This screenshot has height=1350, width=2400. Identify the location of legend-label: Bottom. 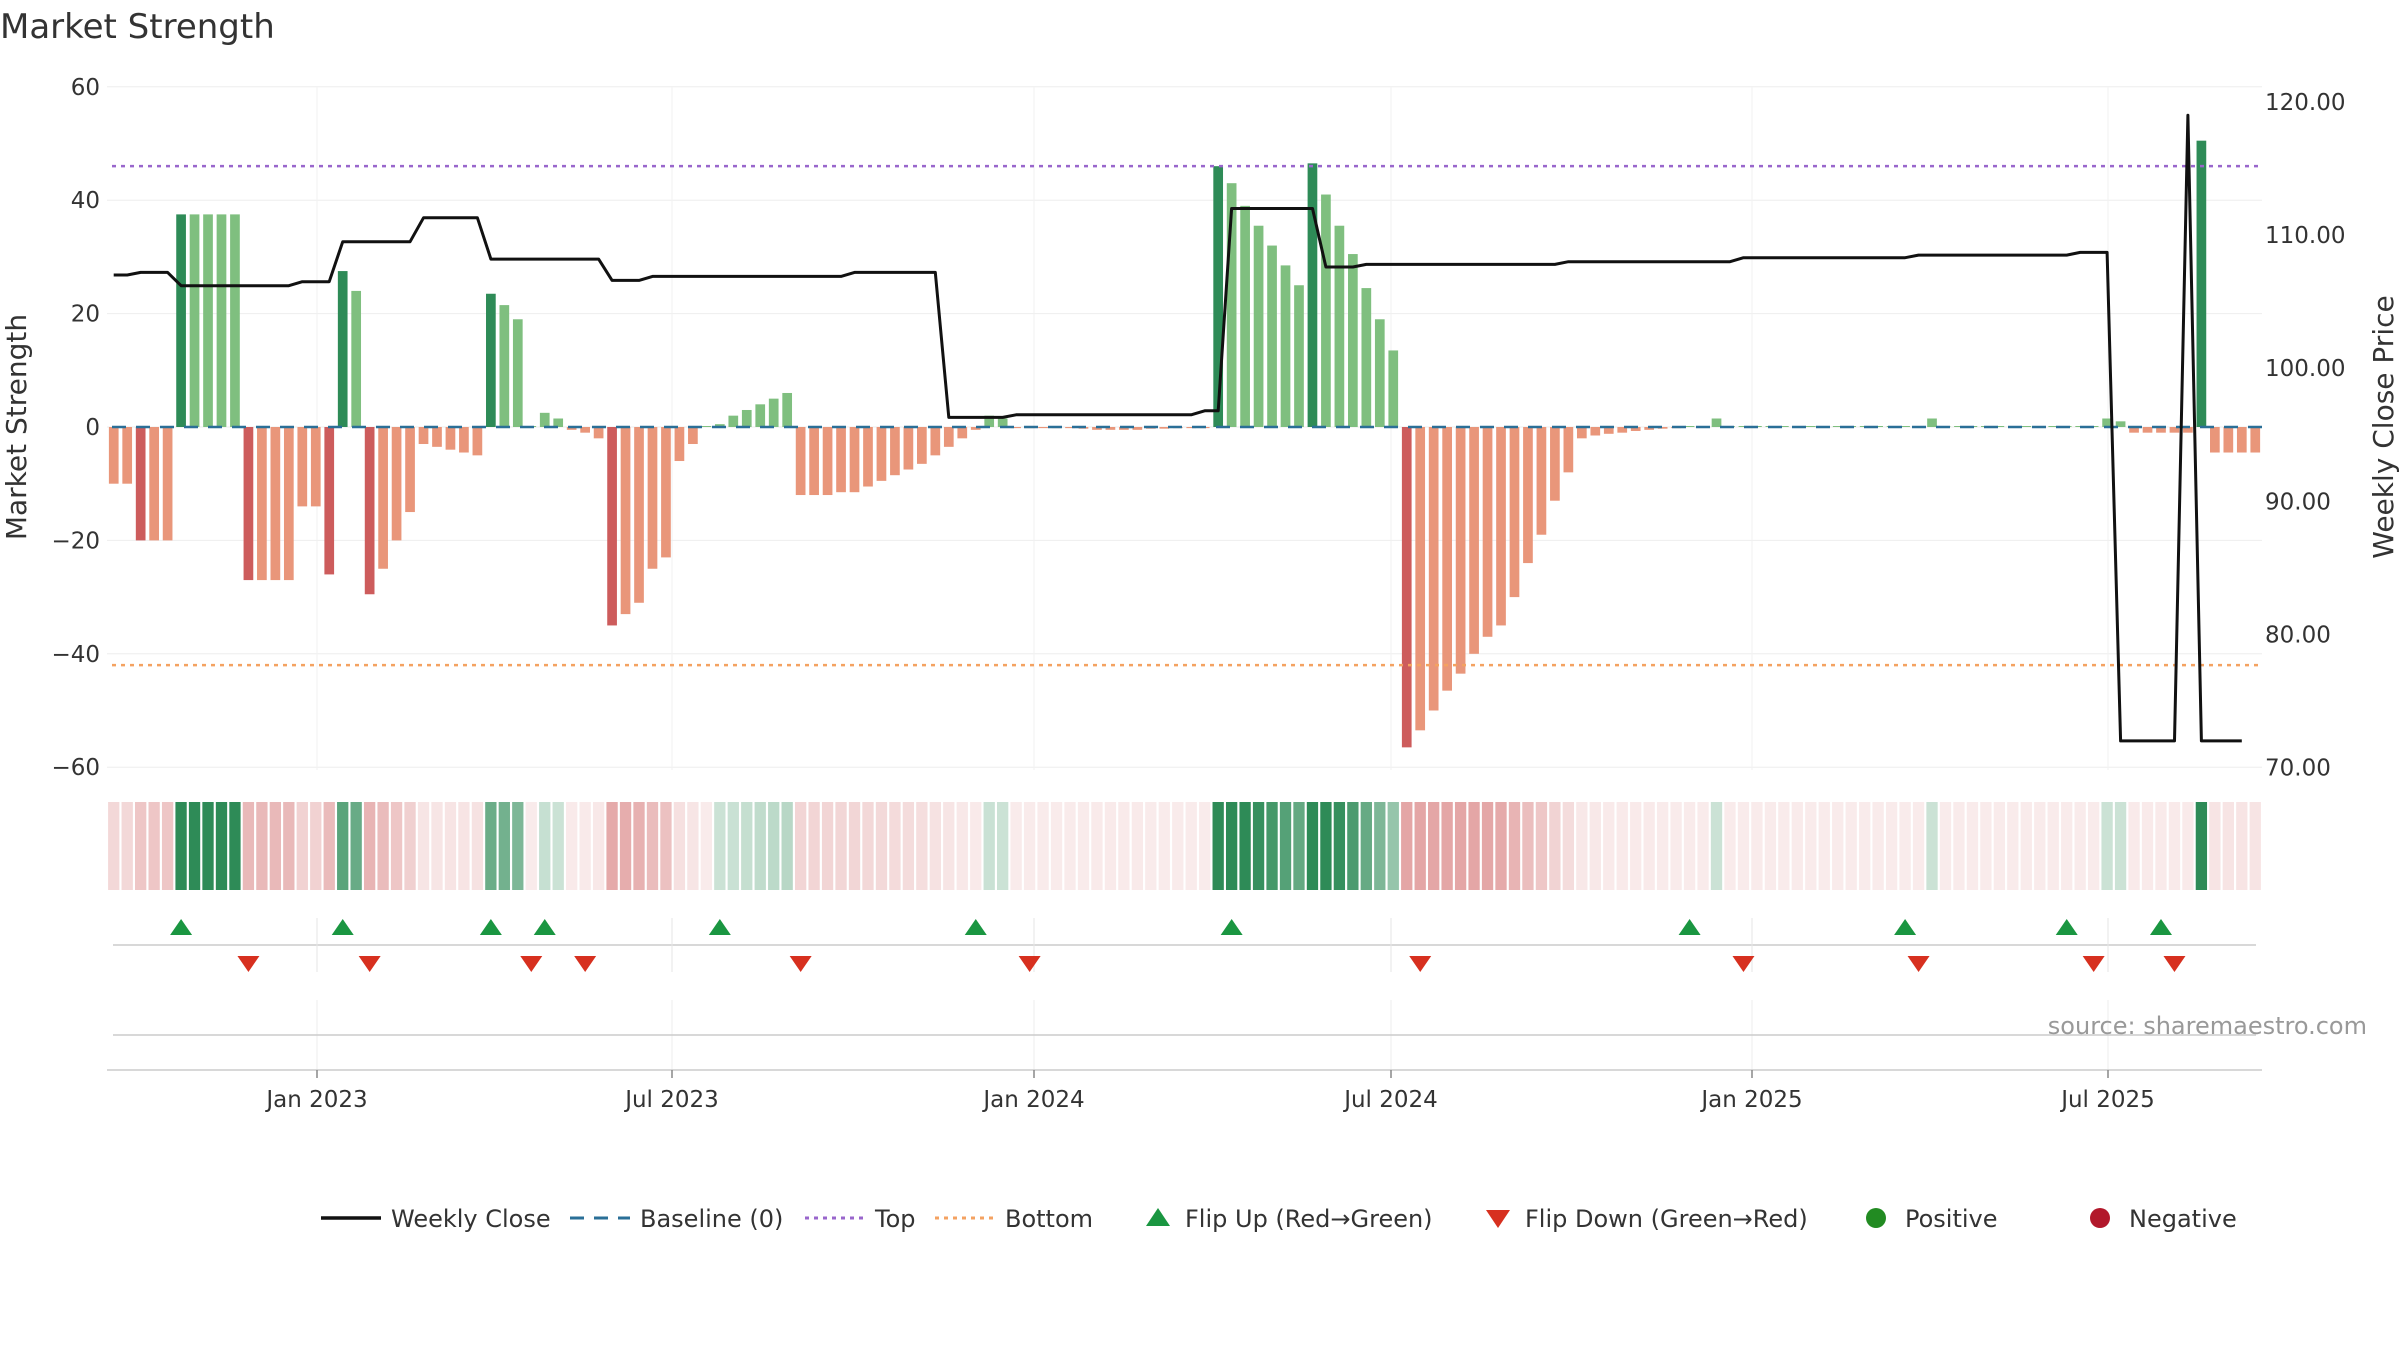
(1049, 1219).